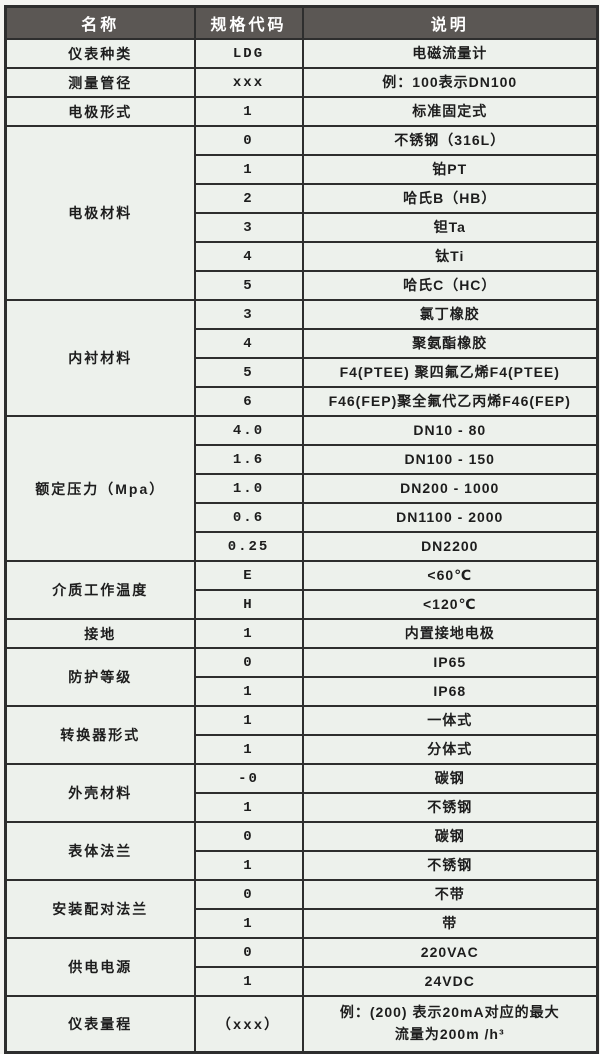 This screenshot has height=1054, width=600. What do you see at coordinates (100, 793) in the screenshot?
I see `spec-name-cell: 外壳材料` at bounding box center [100, 793].